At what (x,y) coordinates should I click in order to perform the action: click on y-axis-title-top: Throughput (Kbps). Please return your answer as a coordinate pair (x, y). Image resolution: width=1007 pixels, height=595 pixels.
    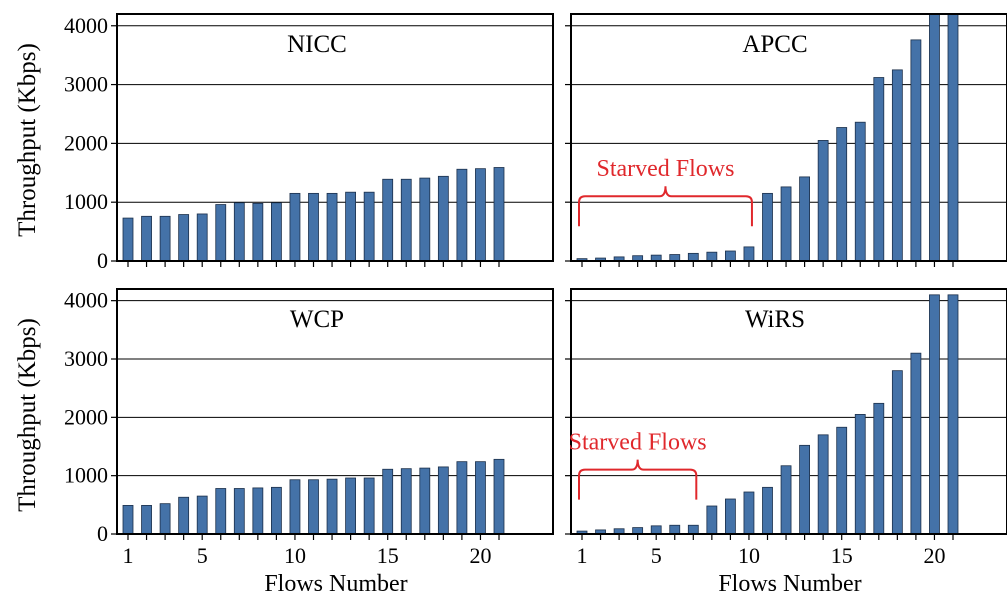
    Looking at the image, I should click on (27, 140).